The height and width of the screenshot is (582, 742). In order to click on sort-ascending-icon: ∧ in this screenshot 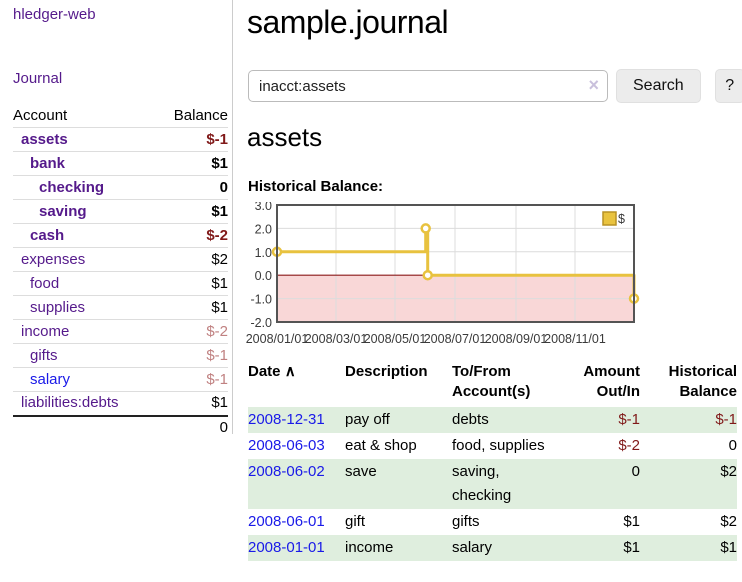, I will do `click(290, 371)`.